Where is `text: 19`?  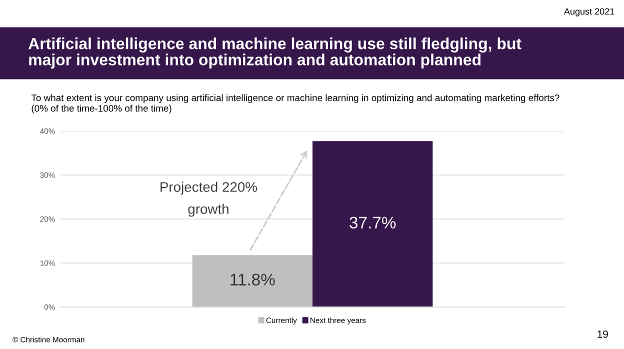
text: 19 is located at coordinates (603, 334).